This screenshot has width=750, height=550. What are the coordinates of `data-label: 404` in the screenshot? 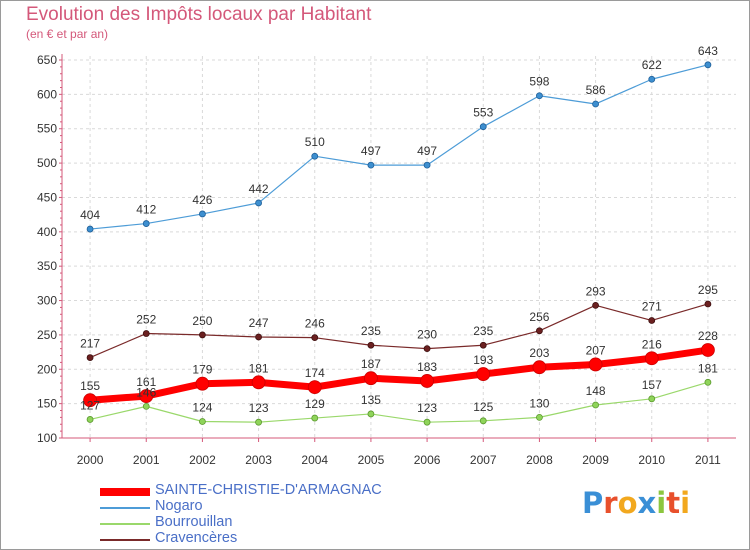 It's located at (90, 215).